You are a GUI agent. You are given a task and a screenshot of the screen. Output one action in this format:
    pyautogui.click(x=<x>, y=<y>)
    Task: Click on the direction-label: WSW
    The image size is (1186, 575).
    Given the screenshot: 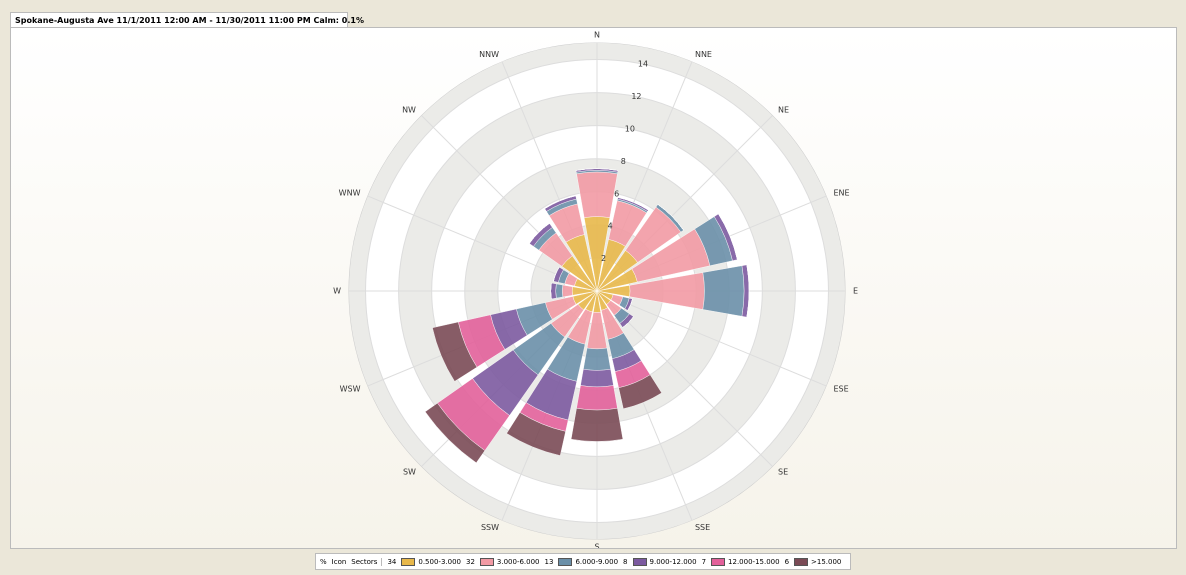 What is the action you would take?
    pyautogui.click(x=350, y=388)
    